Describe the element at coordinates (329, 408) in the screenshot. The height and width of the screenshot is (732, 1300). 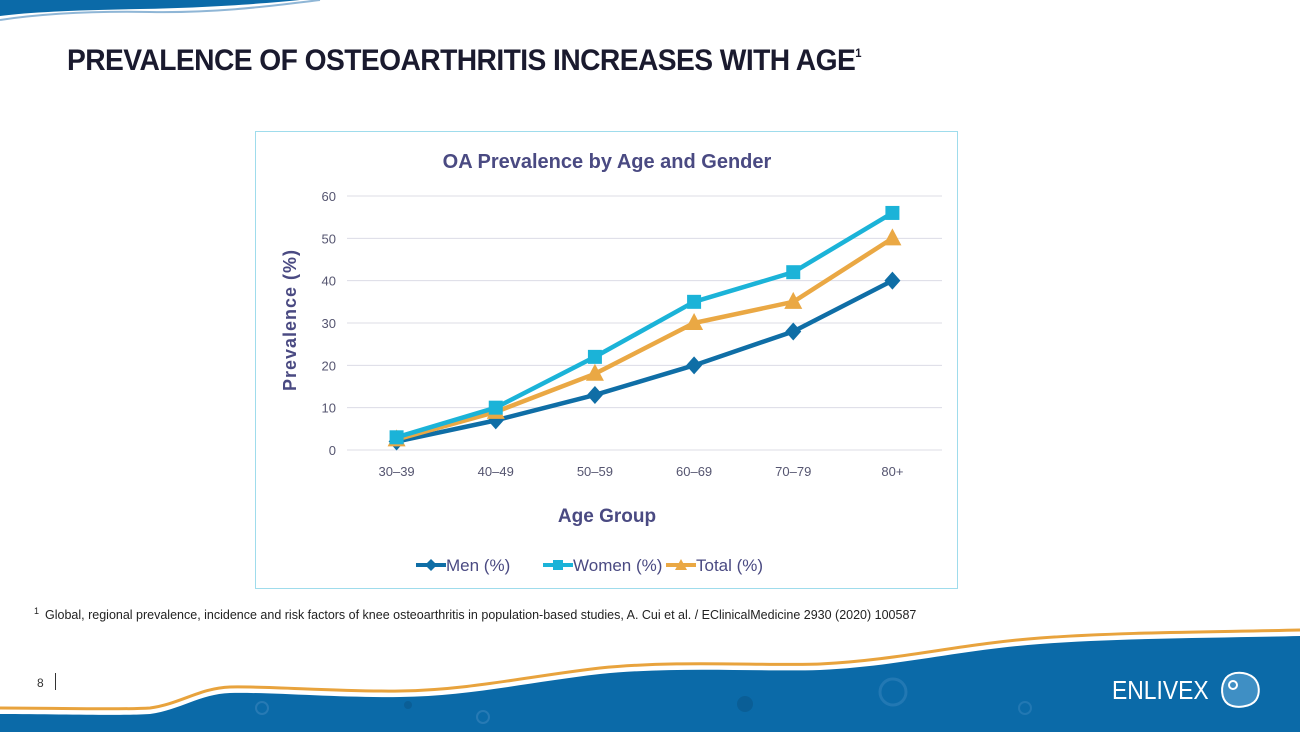
I see `y-tick-label: 10` at that location.